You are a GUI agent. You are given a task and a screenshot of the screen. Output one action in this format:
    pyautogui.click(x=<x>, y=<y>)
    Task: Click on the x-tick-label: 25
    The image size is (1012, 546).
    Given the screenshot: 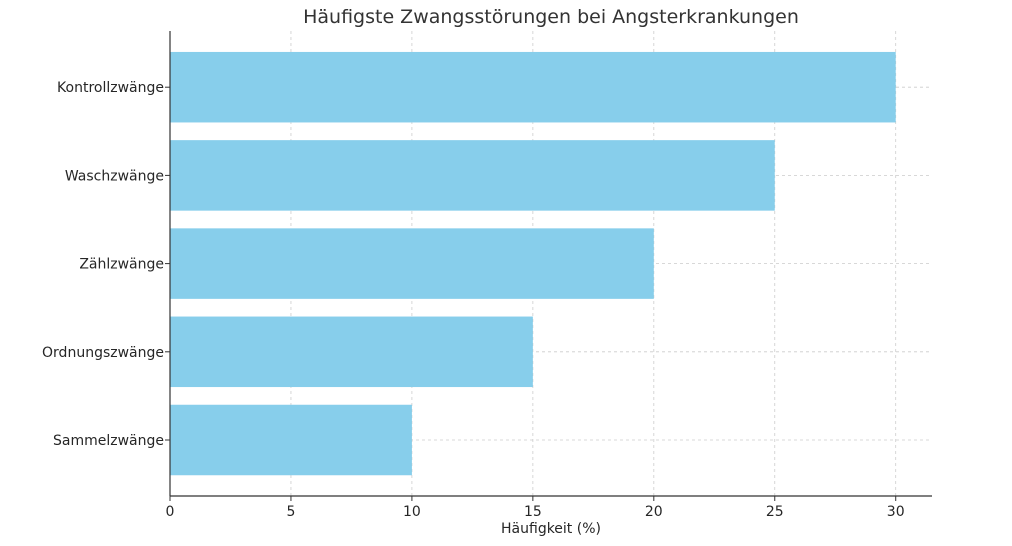 What is the action you would take?
    pyautogui.click(x=775, y=512)
    